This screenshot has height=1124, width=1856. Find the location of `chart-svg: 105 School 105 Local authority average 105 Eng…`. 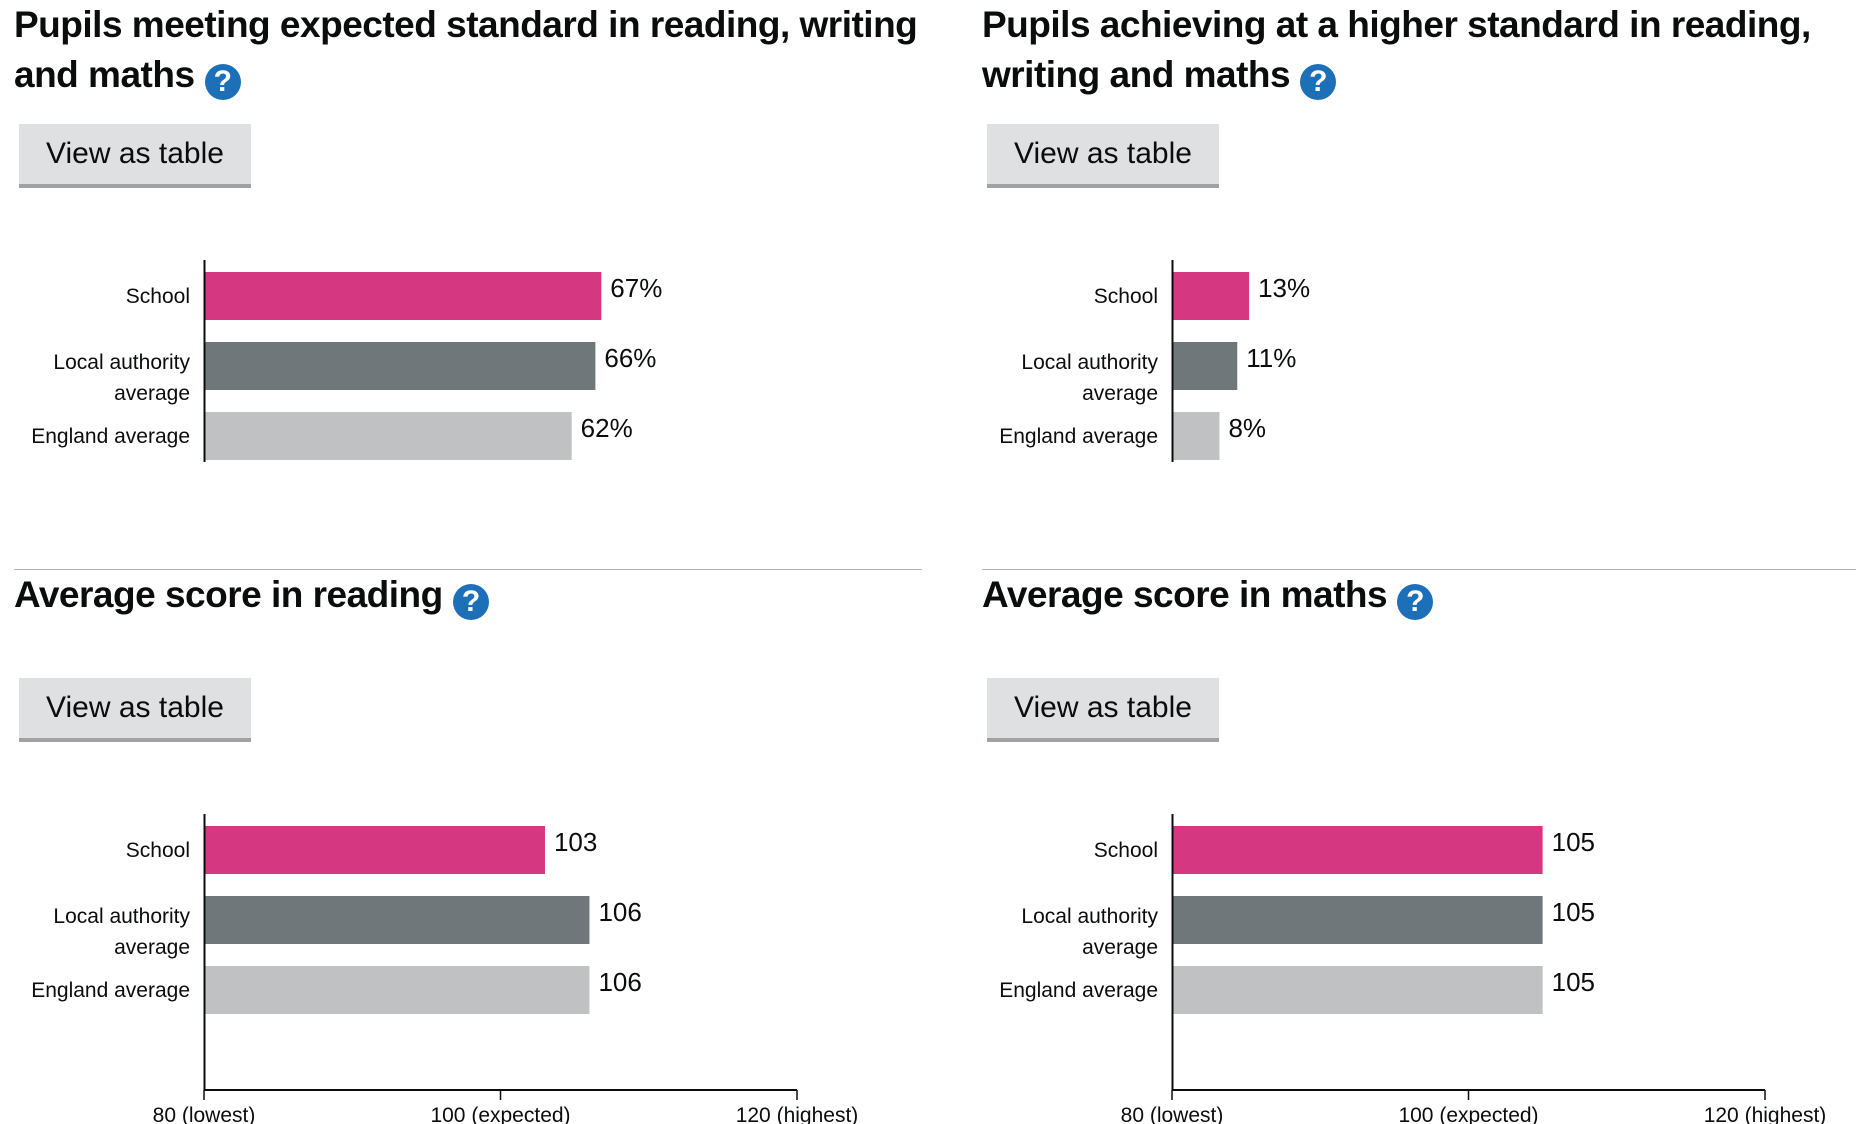

chart-svg: 105 School 105 Local authority average 105 Eng… is located at coordinates (1413, 969).